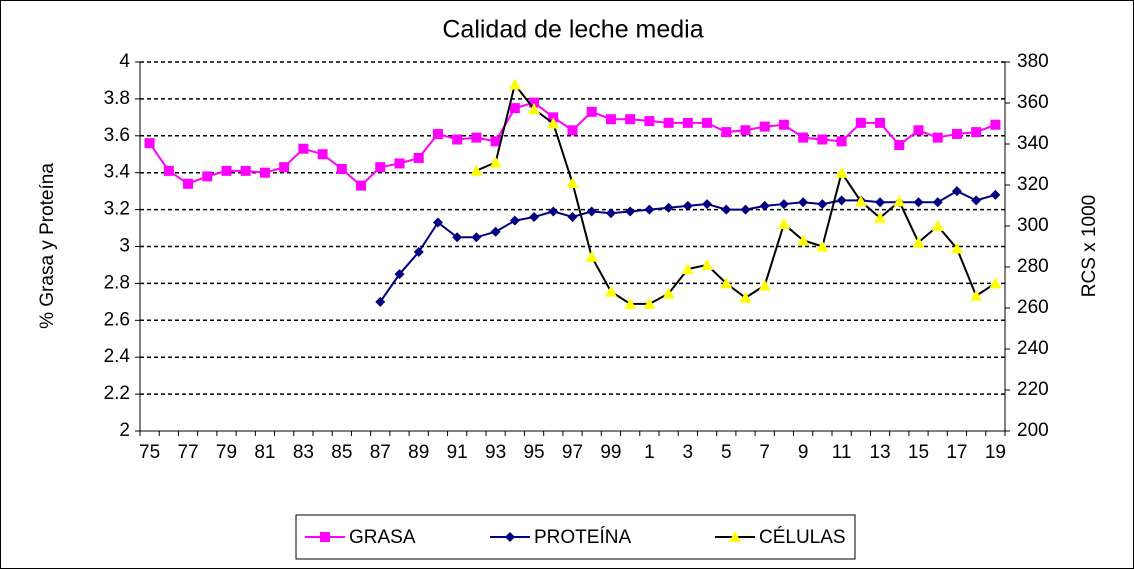 Image resolution: width=1134 pixels, height=569 pixels. What do you see at coordinates (842, 452) in the screenshot?
I see `x-tick-label: 11` at bounding box center [842, 452].